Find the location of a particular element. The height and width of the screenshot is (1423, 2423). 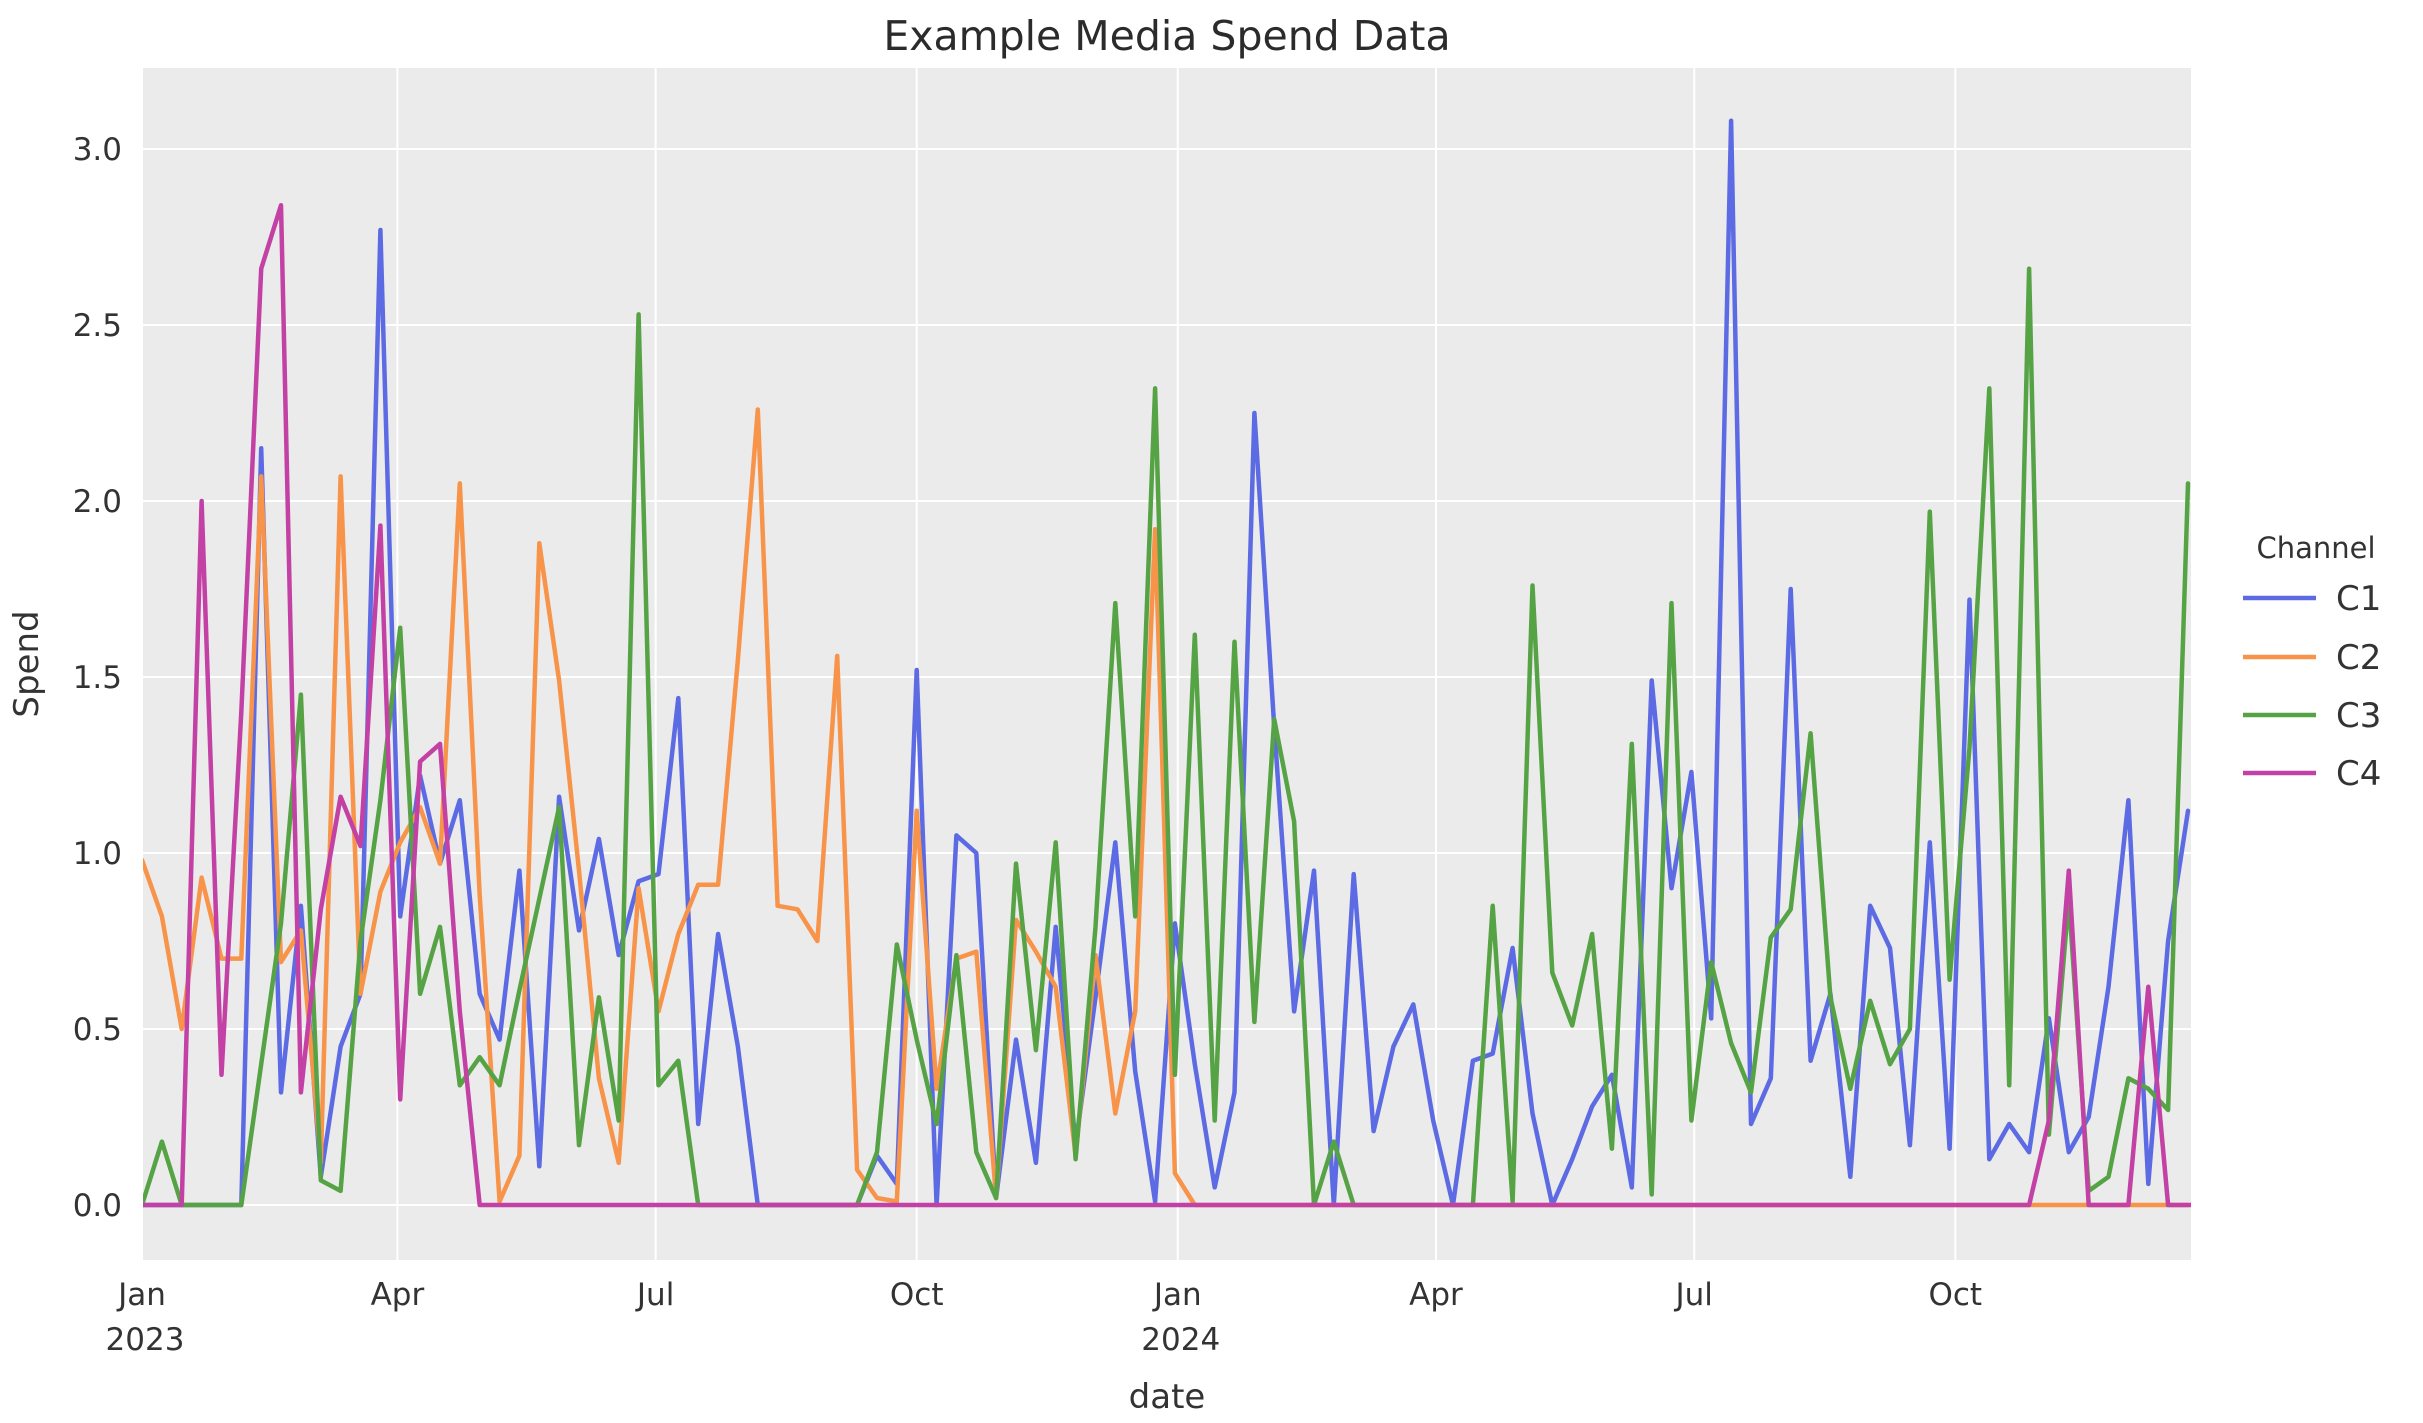

x-tick-year-label: 2024 is located at coordinates (1180, 1340).